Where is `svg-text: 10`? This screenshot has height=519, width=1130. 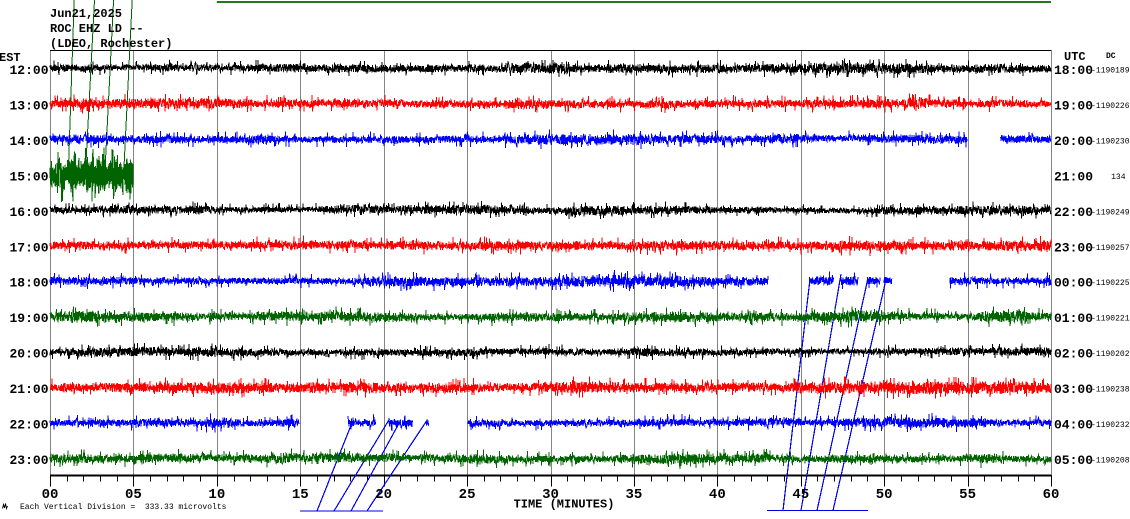
svg-text: 10 is located at coordinates (216, 495).